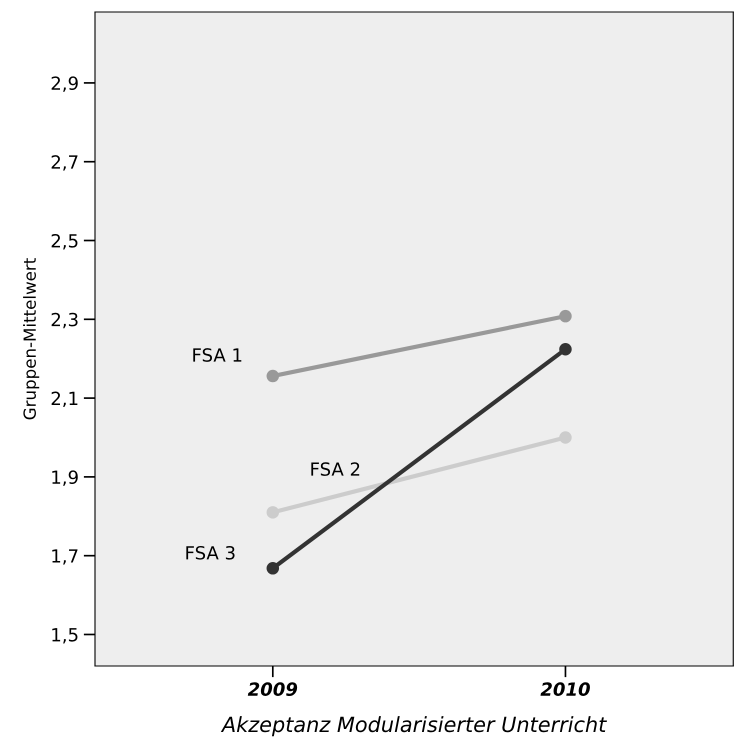  What do you see at coordinates (565, 689) in the screenshot?
I see `x-tick-label: 2010` at bounding box center [565, 689].